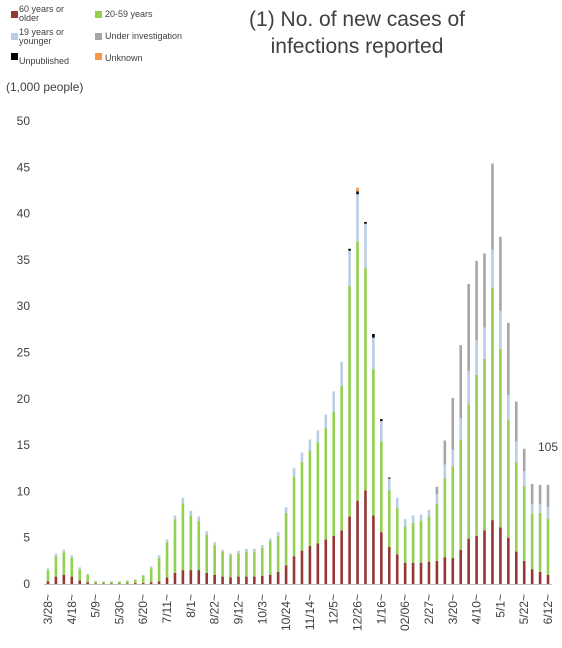 The width and height of the screenshot is (562, 648). Describe the element at coordinates (41, 14) in the screenshot. I see `legend-label-60-plus: 60 years or older` at that location.